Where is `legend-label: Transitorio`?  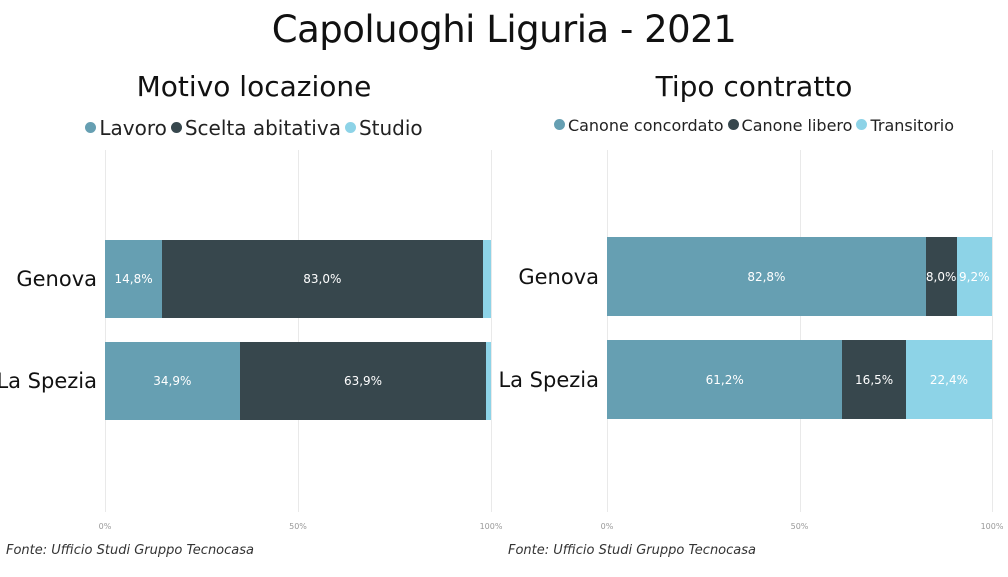
legend-label: Transitorio is located at coordinates (912, 125).